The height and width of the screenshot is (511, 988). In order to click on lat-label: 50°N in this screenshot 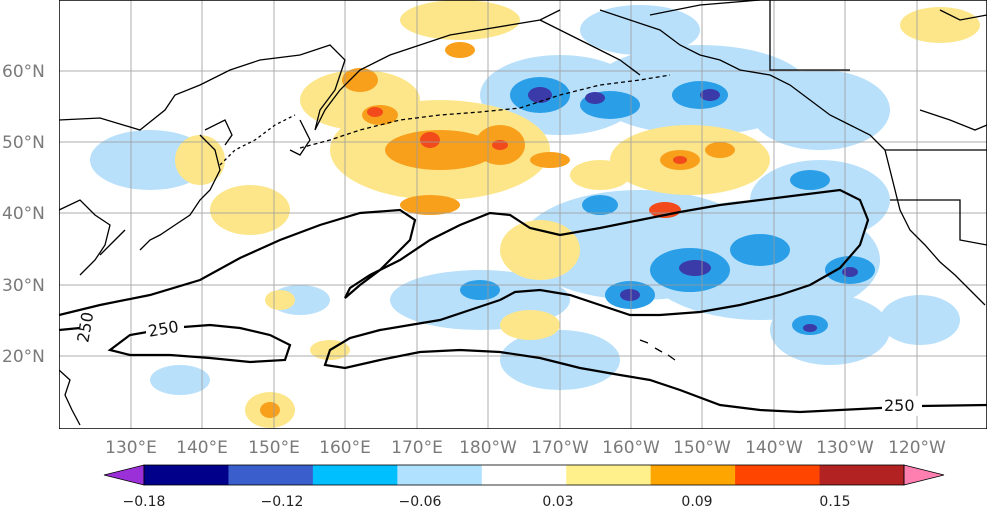, I will do `click(23, 143)`.